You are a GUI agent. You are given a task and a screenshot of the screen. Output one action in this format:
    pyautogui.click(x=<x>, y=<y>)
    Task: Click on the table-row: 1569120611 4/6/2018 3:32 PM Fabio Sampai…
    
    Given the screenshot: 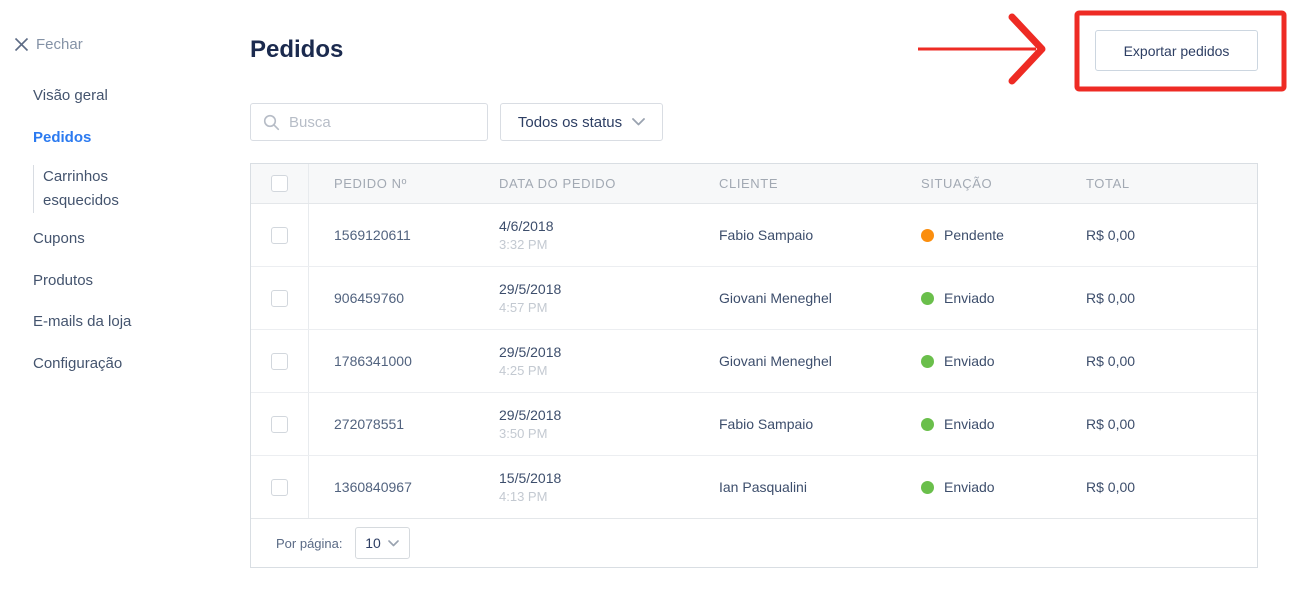 What is the action you would take?
    pyautogui.click(x=754, y=235)
    